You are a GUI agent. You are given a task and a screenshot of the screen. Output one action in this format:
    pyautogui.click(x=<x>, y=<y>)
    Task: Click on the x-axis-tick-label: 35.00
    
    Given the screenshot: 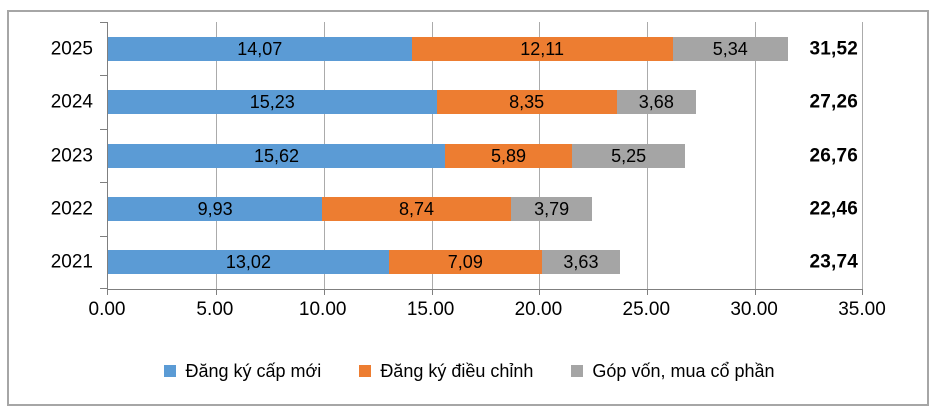 What is the action you would take?
    pyautogui.click(x=862, y=309)
    